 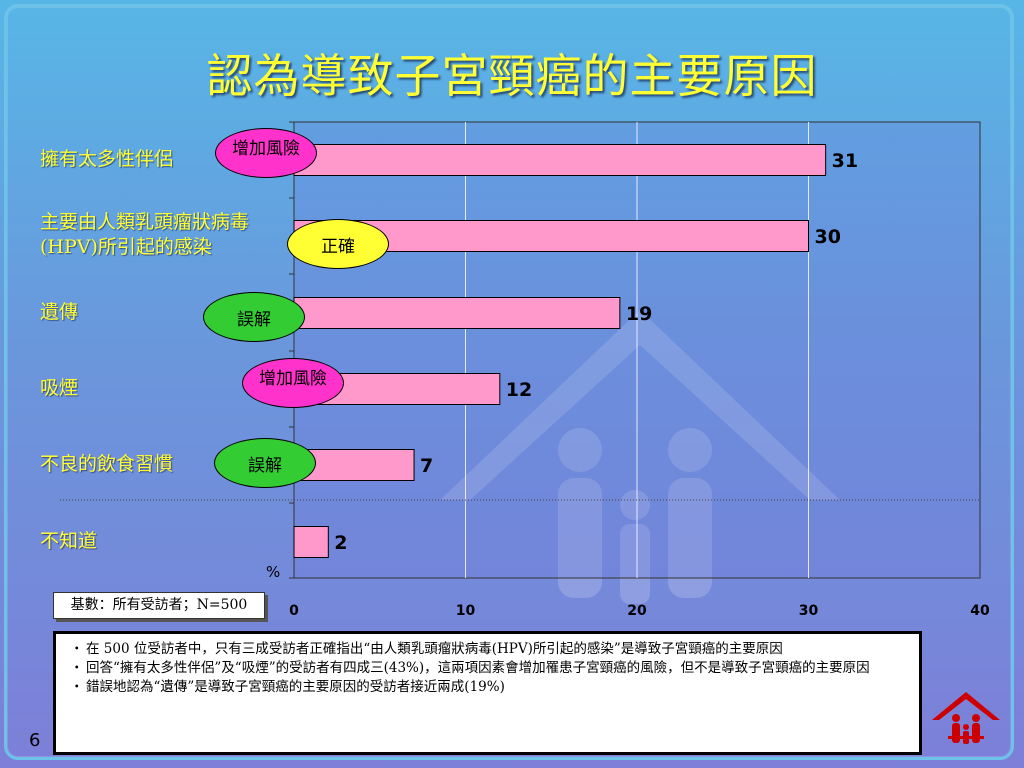 I want to click on bar-value-label: 2, so click(x=340, y=543).